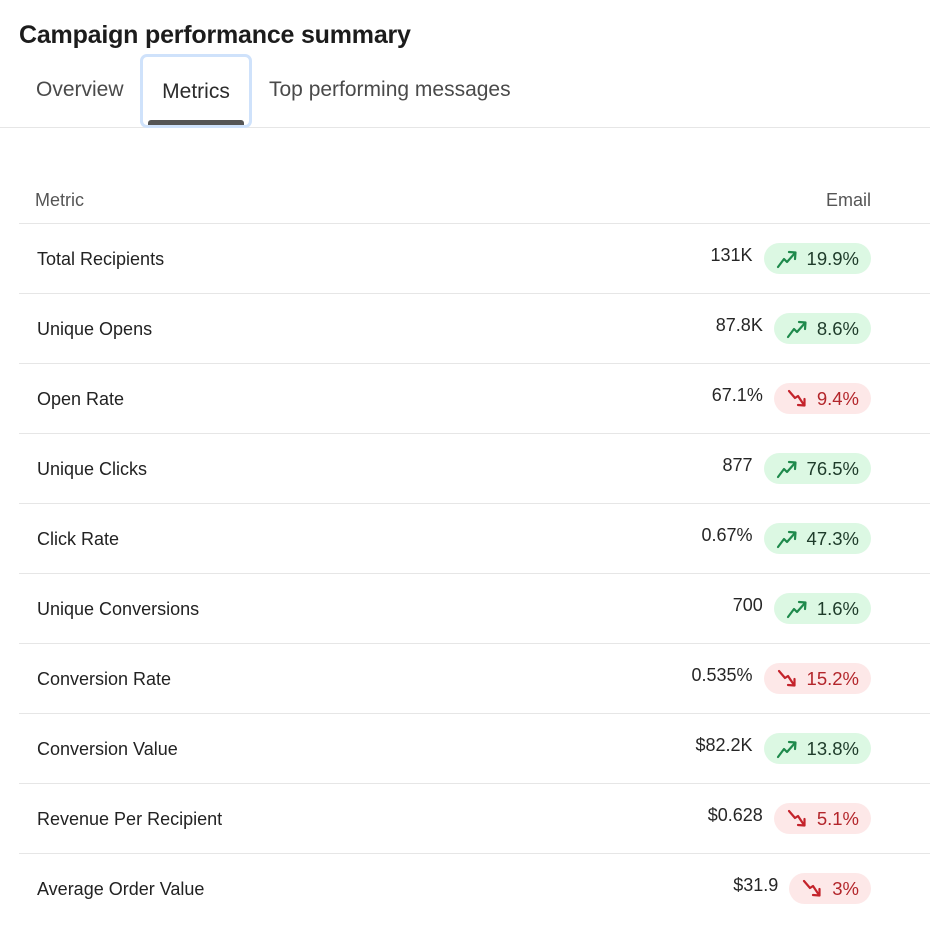 Image resolution: width=930 pixels, height=926 pixels. Describe the element at coordinates (722, 675) in the screenshot. I see `metric-value: 0.535%` at that location.